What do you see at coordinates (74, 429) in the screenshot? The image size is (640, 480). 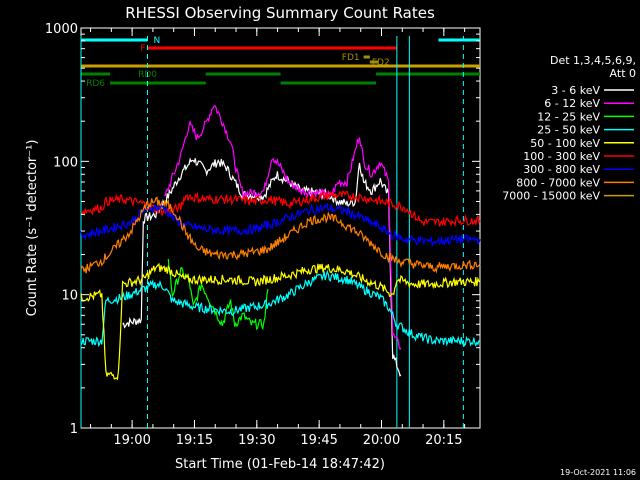 I see `y-tick-label: 1` at bounding box center [74, 429].